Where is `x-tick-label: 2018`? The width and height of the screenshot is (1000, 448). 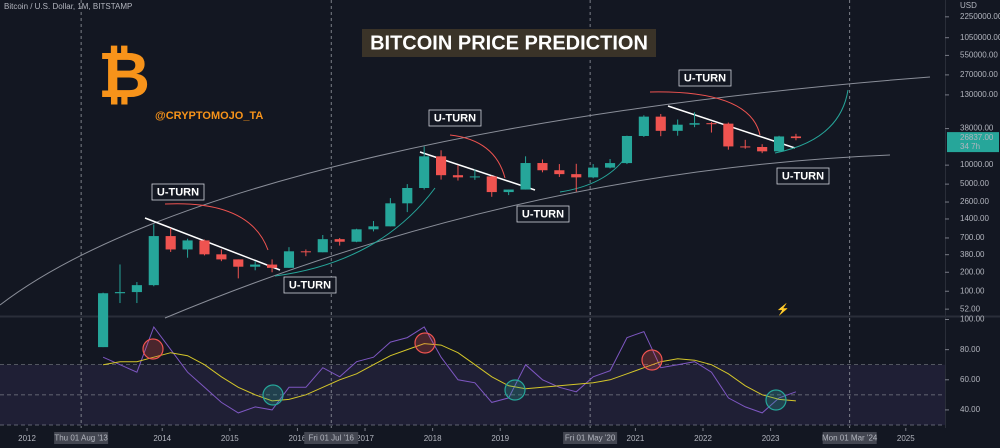
x-tick-label: 2018 is located at coordinates (433, 438).